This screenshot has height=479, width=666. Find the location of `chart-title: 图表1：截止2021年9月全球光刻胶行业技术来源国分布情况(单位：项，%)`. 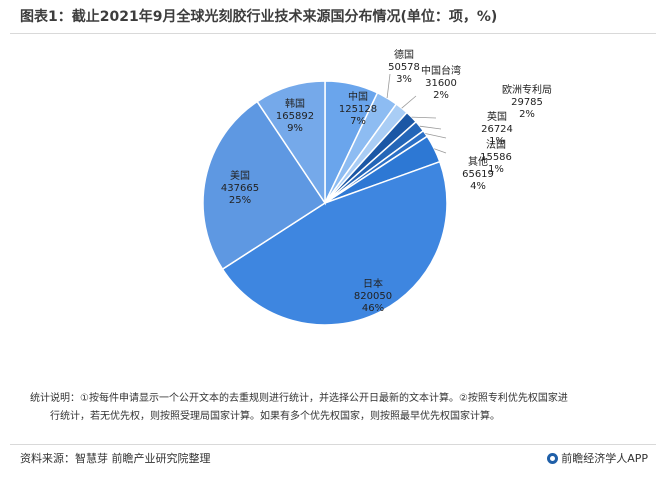

chart-title: 图表1：截止2021年9月全球光刻胶行业技术来源国分布情况(单位：项，%) is located at coordinates (259, 17).